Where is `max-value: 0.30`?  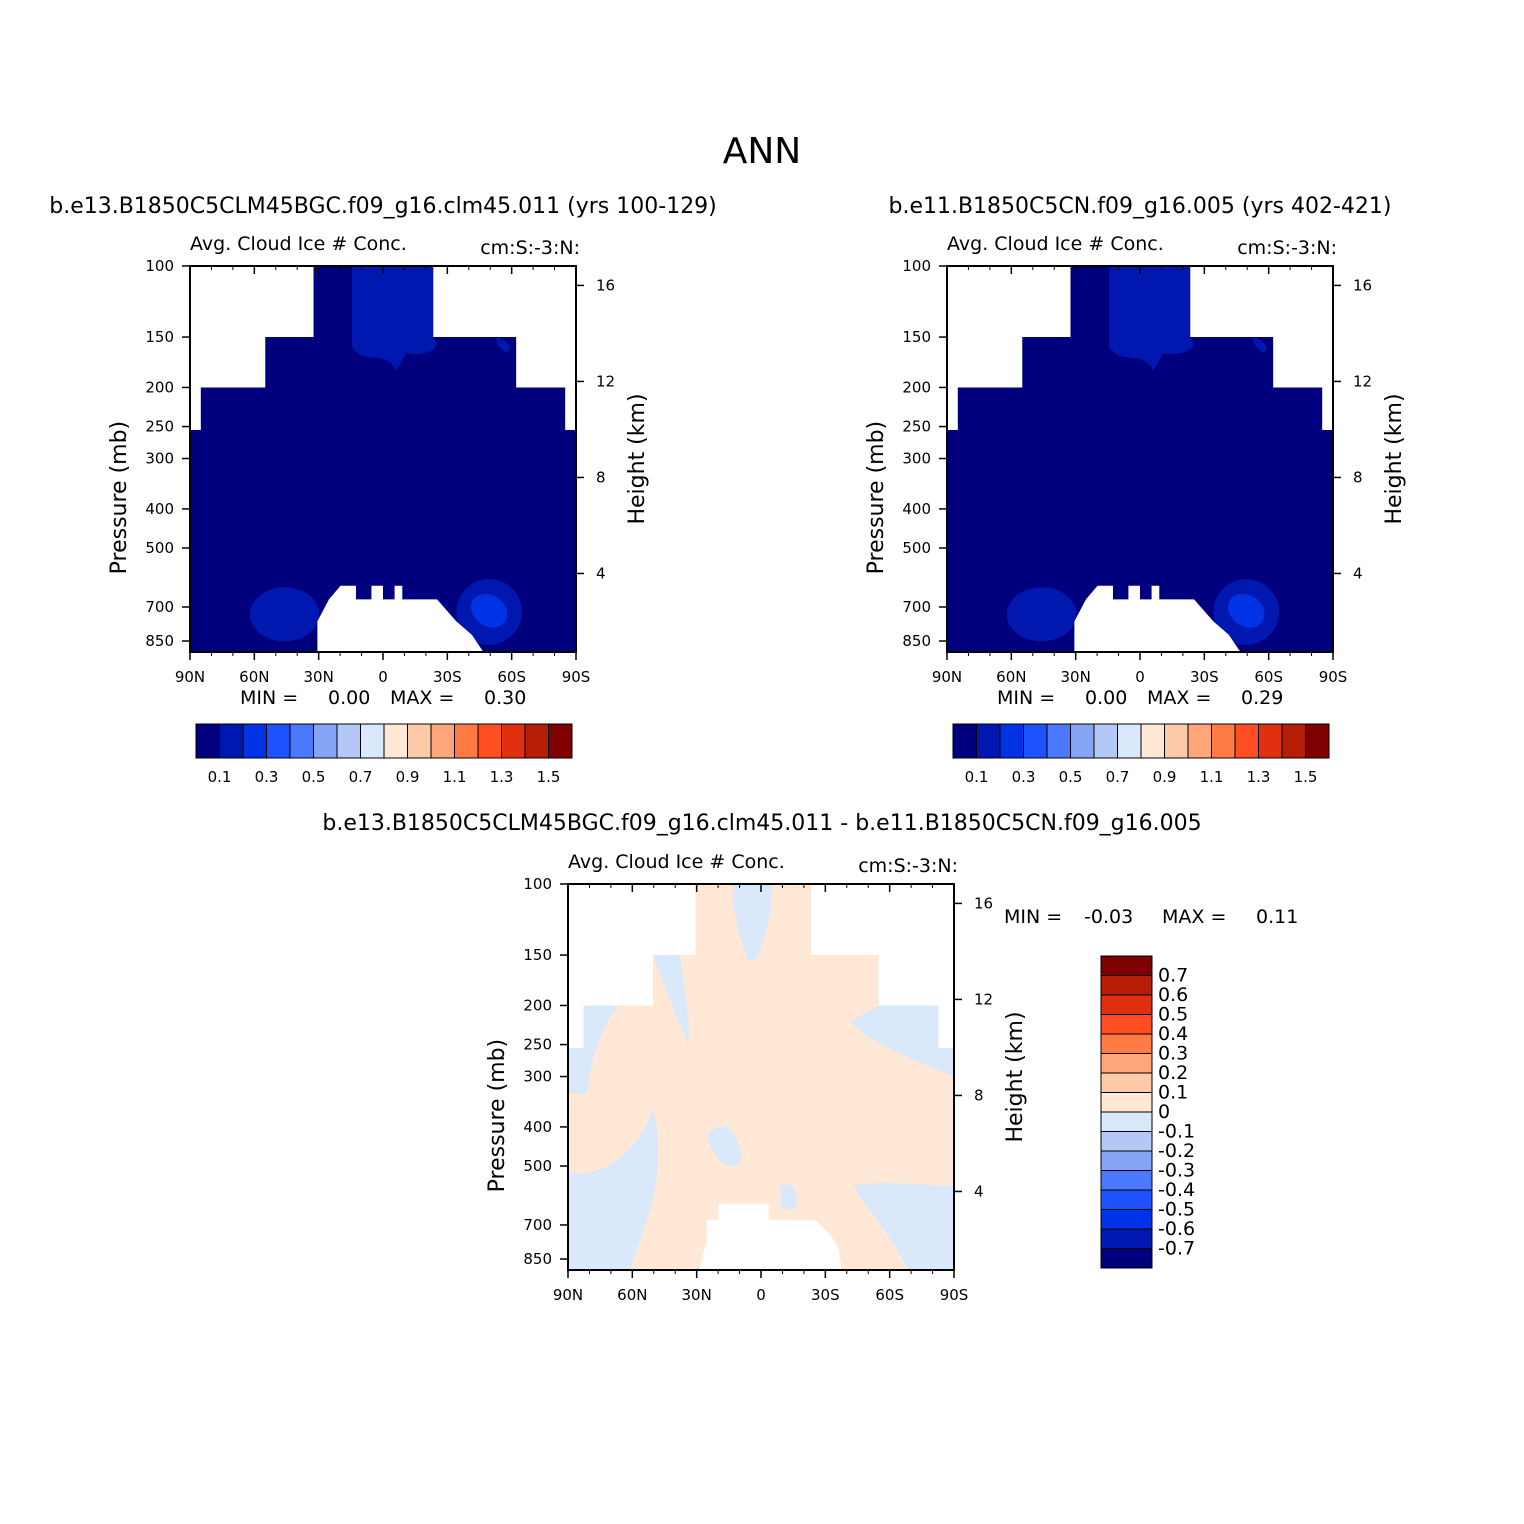
max-value: 0.30 is located at coordinates (505, 698).